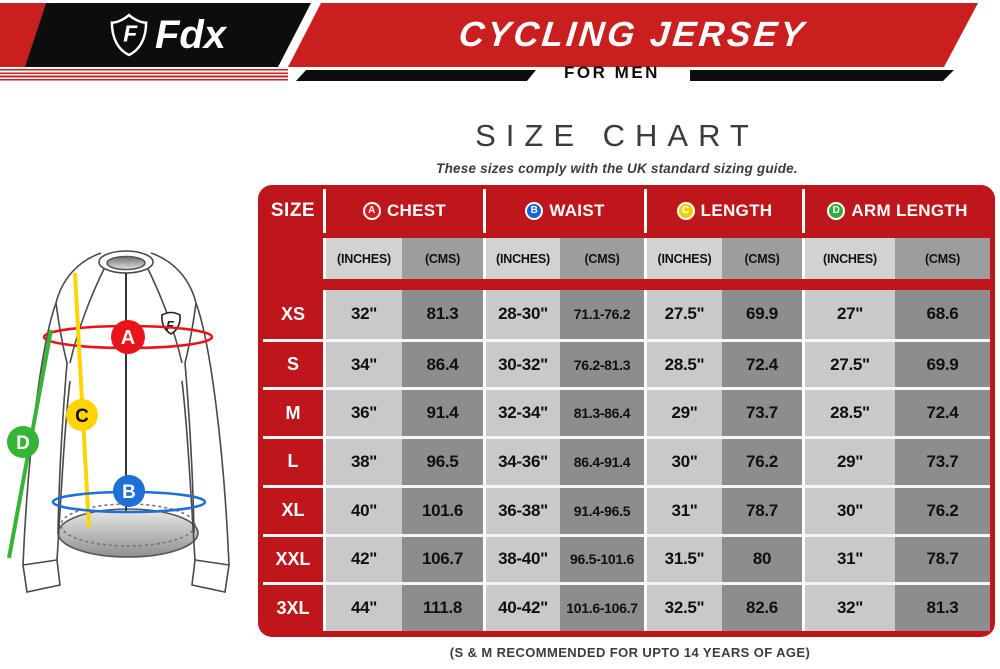 This screenshot has height=669, width=1000. What do you see at coordinates (521, 460) in the screenshot?
I see `cell-waist-inches: 34-36"` at bounding box center [521, 460].